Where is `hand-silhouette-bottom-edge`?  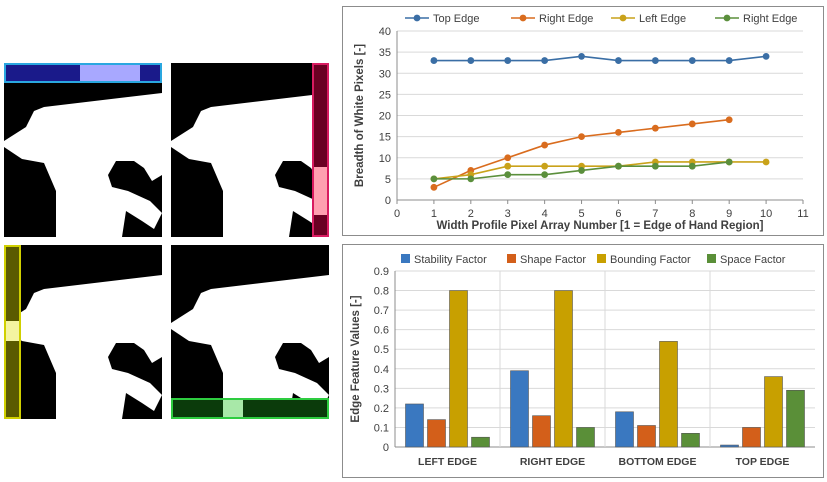
hand-silhouette-bottom-edge is located at coordinates (250, 332).